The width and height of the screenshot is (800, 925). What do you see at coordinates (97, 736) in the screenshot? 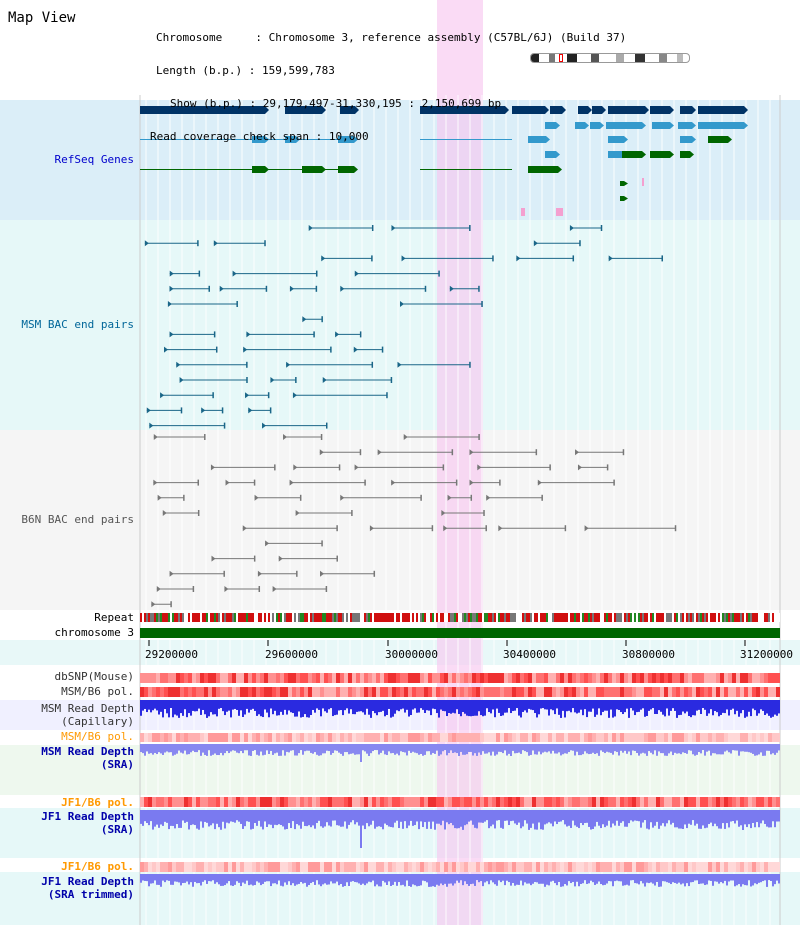
I see `track-label-msm-pol-2: MSM/B6 pol.` at bounding box center [97, 736].